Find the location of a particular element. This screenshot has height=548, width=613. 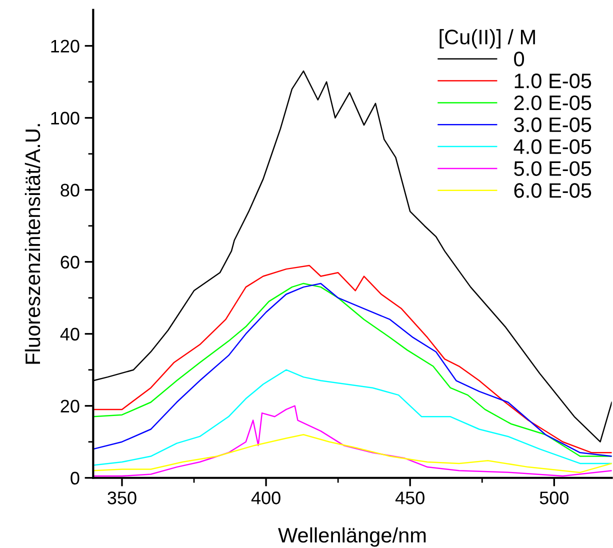

legend-label: 5.0 E-05 is located at coordinates (553, 168).